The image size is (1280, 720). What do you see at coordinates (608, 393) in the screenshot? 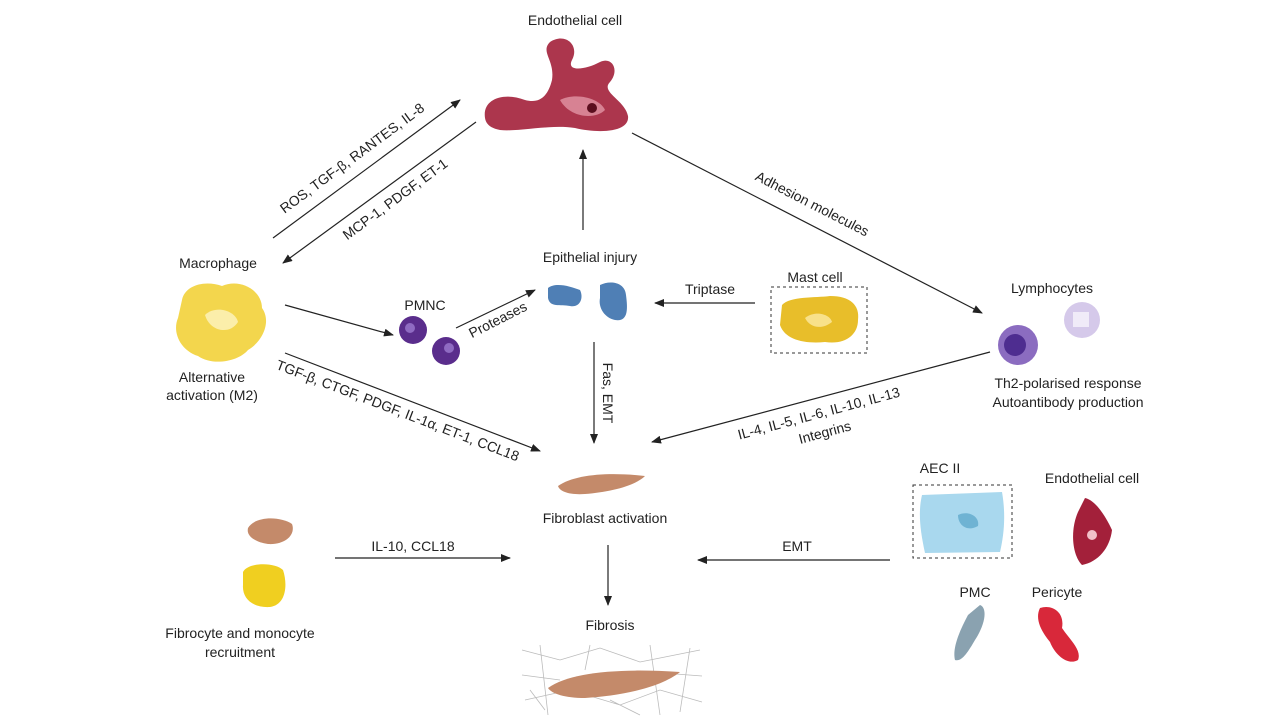
I see `label-fas-emt: Fas, EMT` at bounding box center [608, 393].